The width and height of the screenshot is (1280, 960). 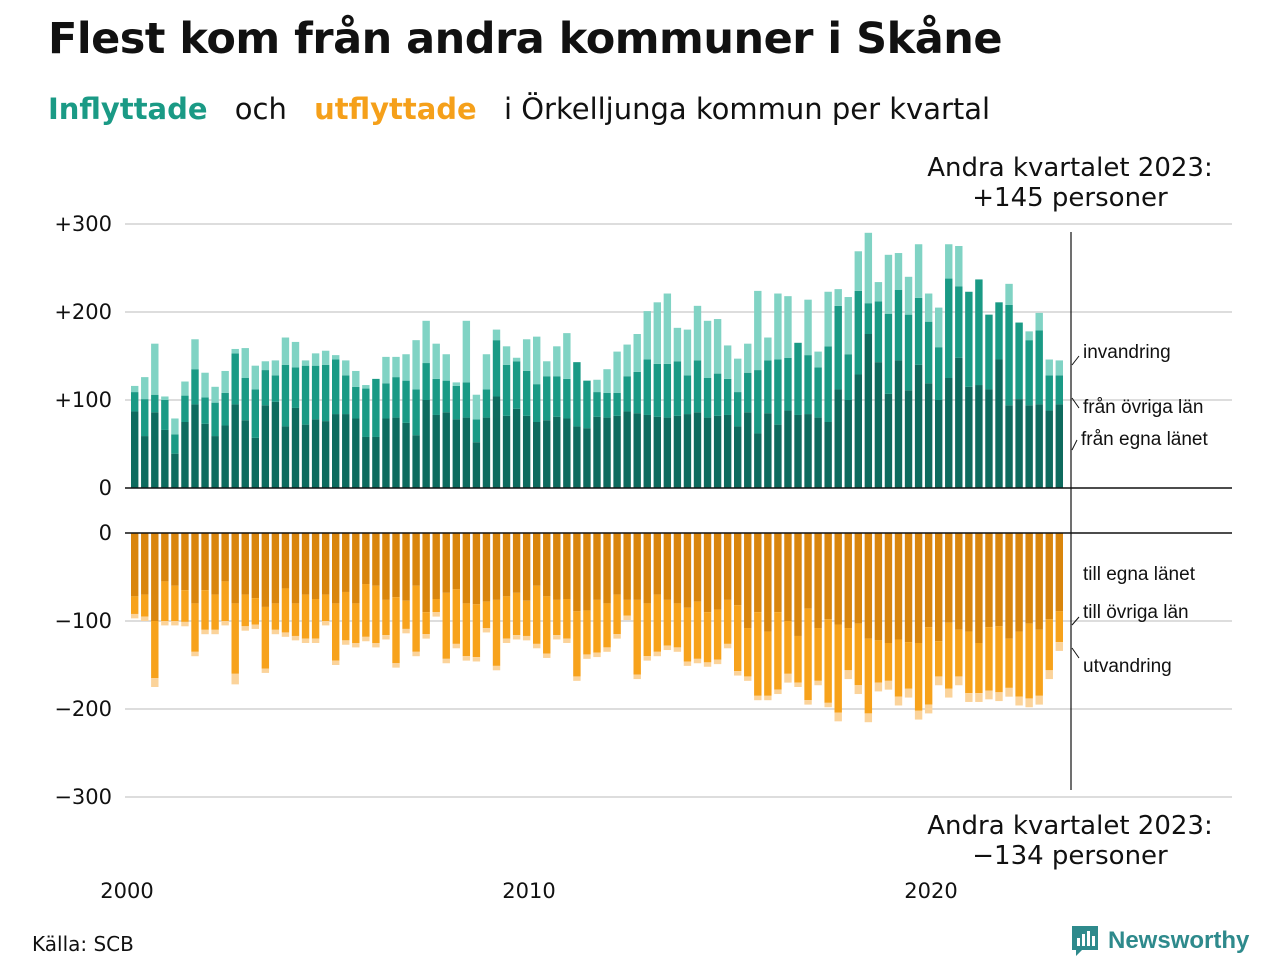 I want to click on subtitle-rest: i Örkelljunga kommun per kvartal, so click(x=747, y=109).